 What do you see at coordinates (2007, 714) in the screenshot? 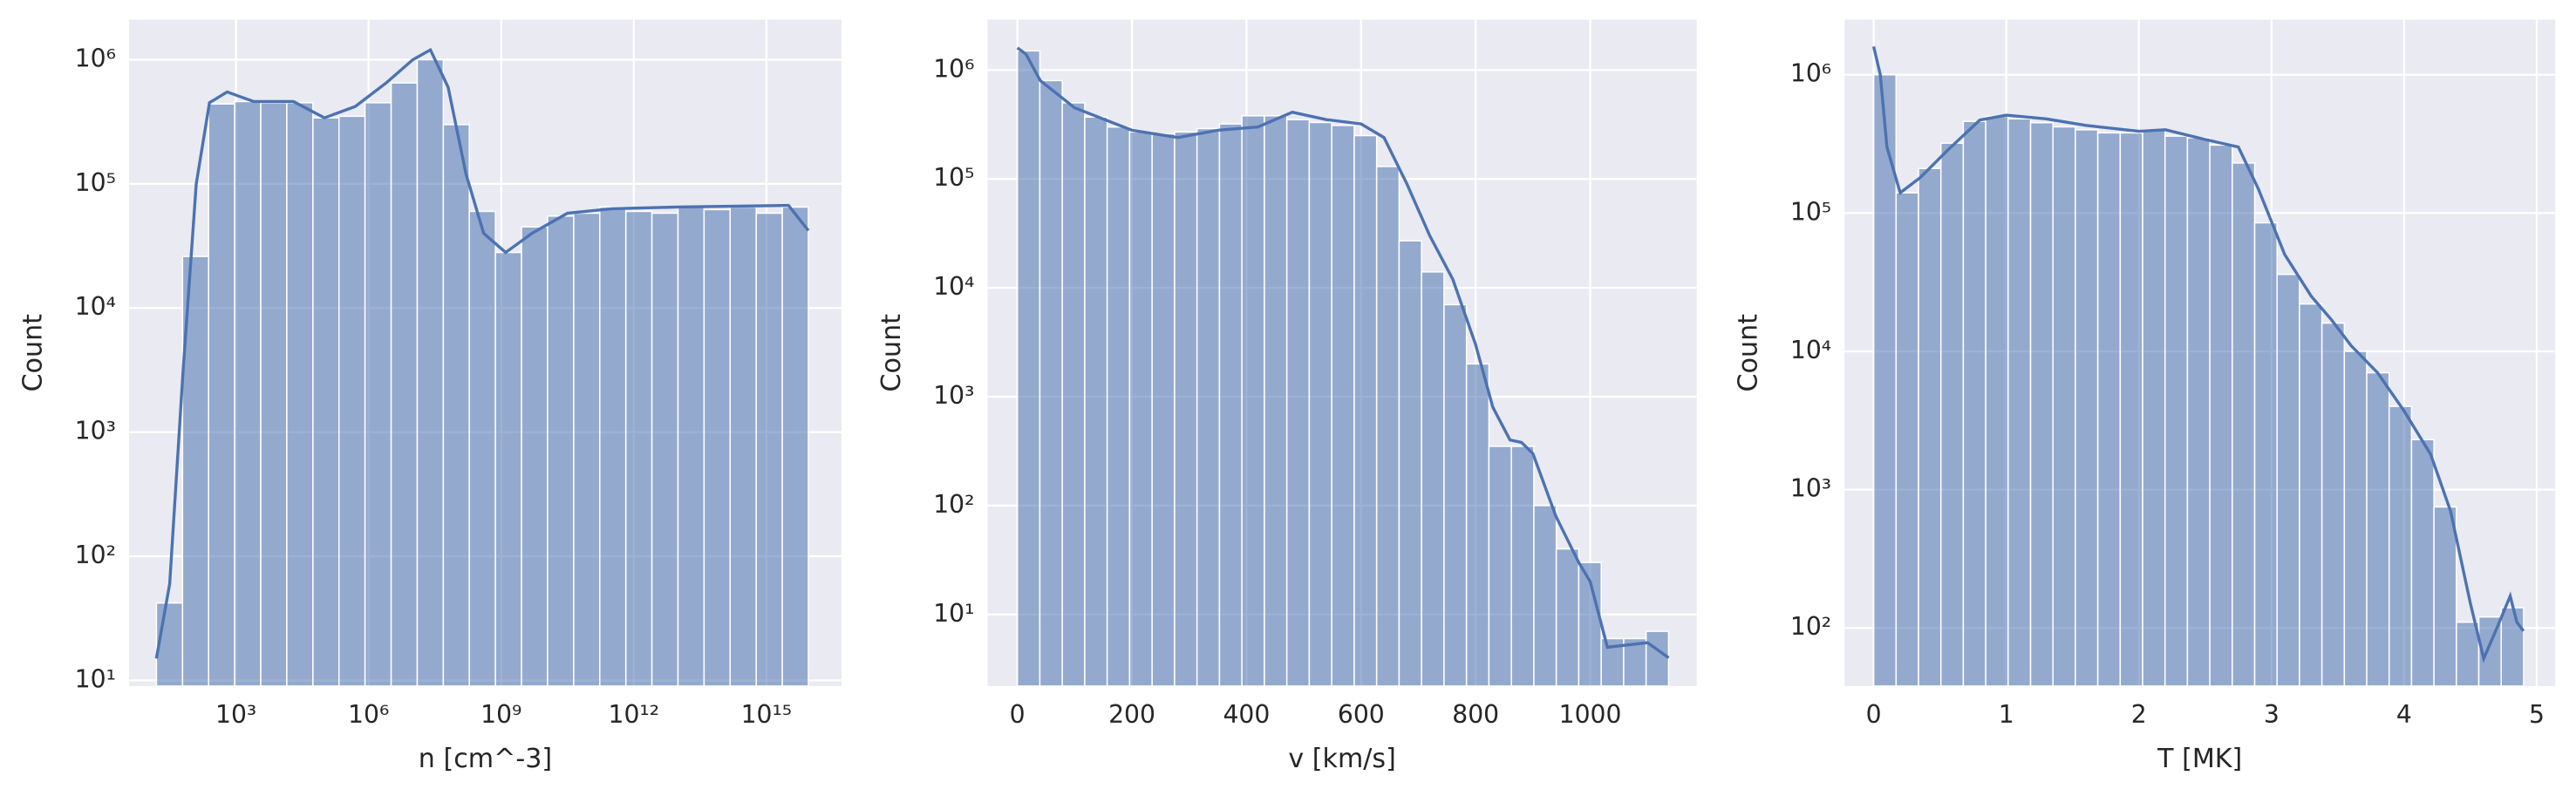
I see `x-tick-label: 1` at bounding box center [2007, 714].